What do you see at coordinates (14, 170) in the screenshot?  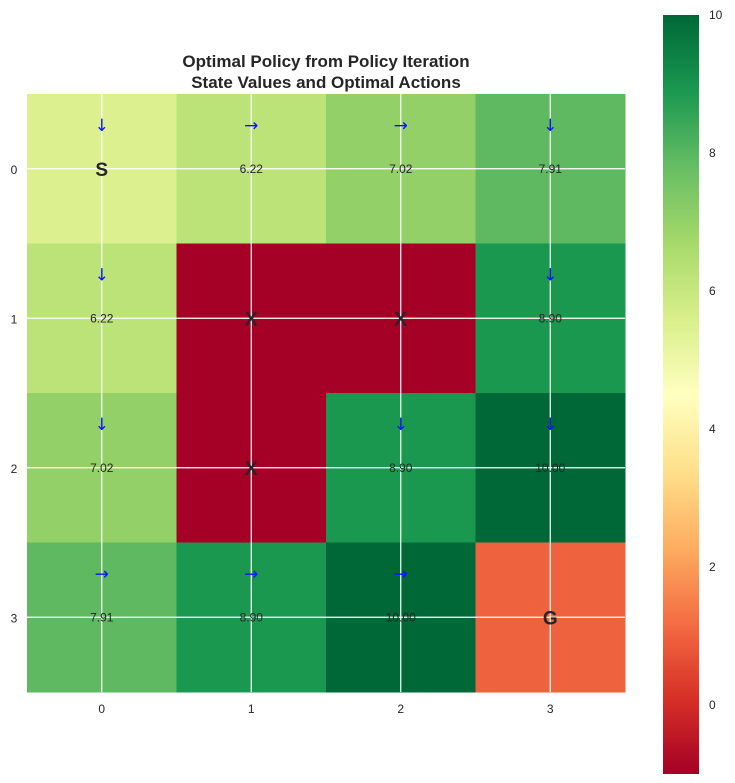 I see `y-tick-label: 0` at bounding box center [14, 170].